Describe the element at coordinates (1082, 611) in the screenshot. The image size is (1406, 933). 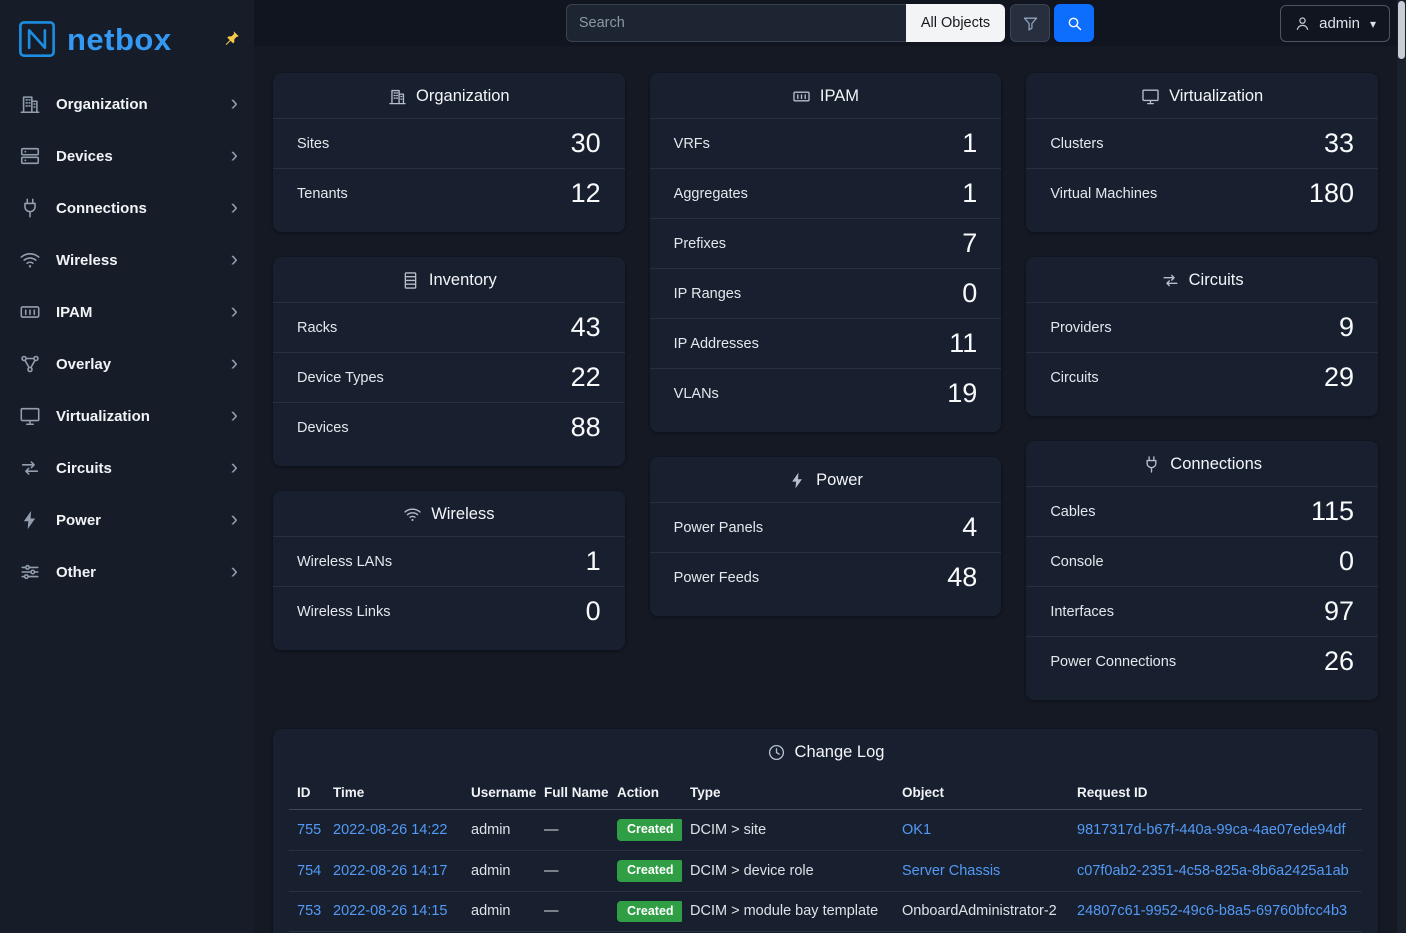
I see `stat-link-interfaces: Interfaces` at that location.